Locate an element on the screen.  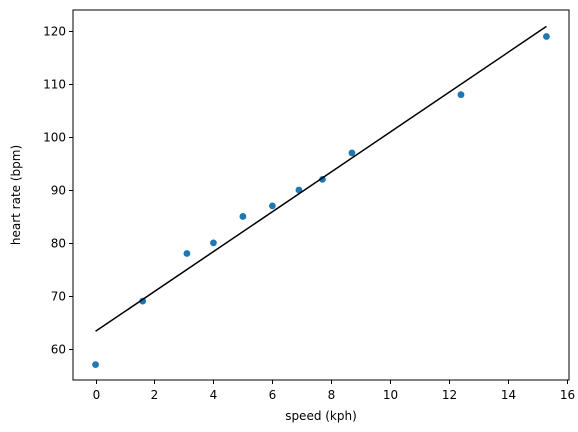
y-tick-label: 90 is located at coordinates (58, 191).